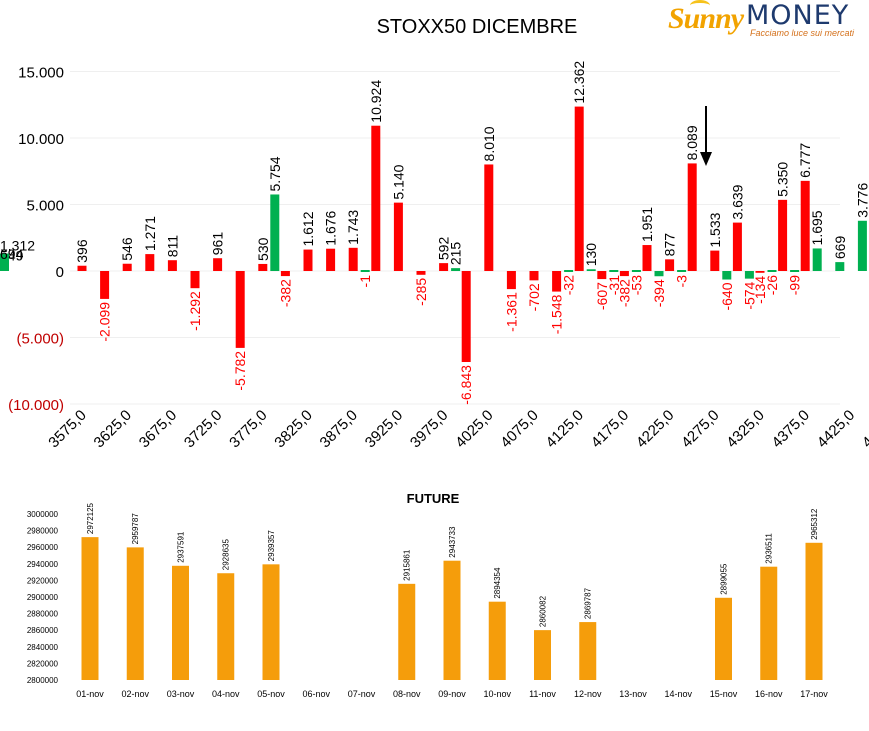  Describe the element at coordinates (150, 233) in the screenshot. I see `data-label: 1.271` at that location.